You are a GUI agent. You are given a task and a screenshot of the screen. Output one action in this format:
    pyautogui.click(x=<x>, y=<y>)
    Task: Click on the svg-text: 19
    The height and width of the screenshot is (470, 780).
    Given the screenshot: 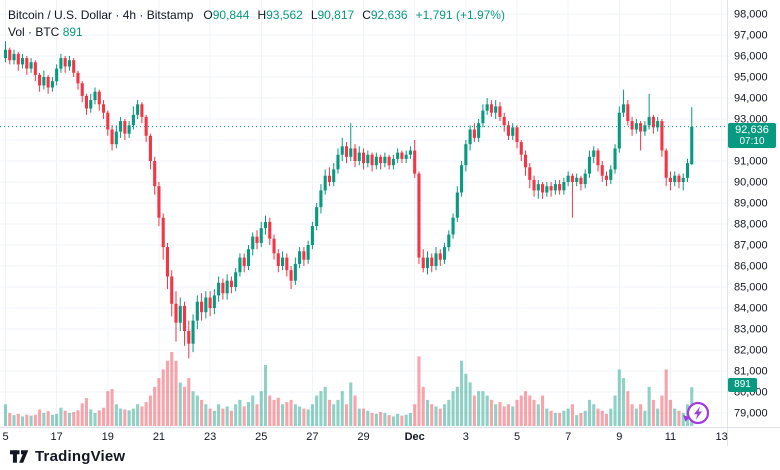 What is the action you would take?
    pyautogui.click(x=108, y=437)
    